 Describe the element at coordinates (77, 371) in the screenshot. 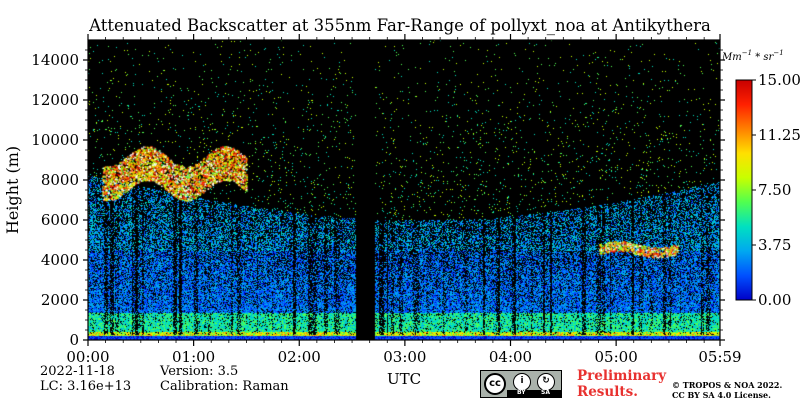

I see `footer-date: 2022-11-18` at that location.